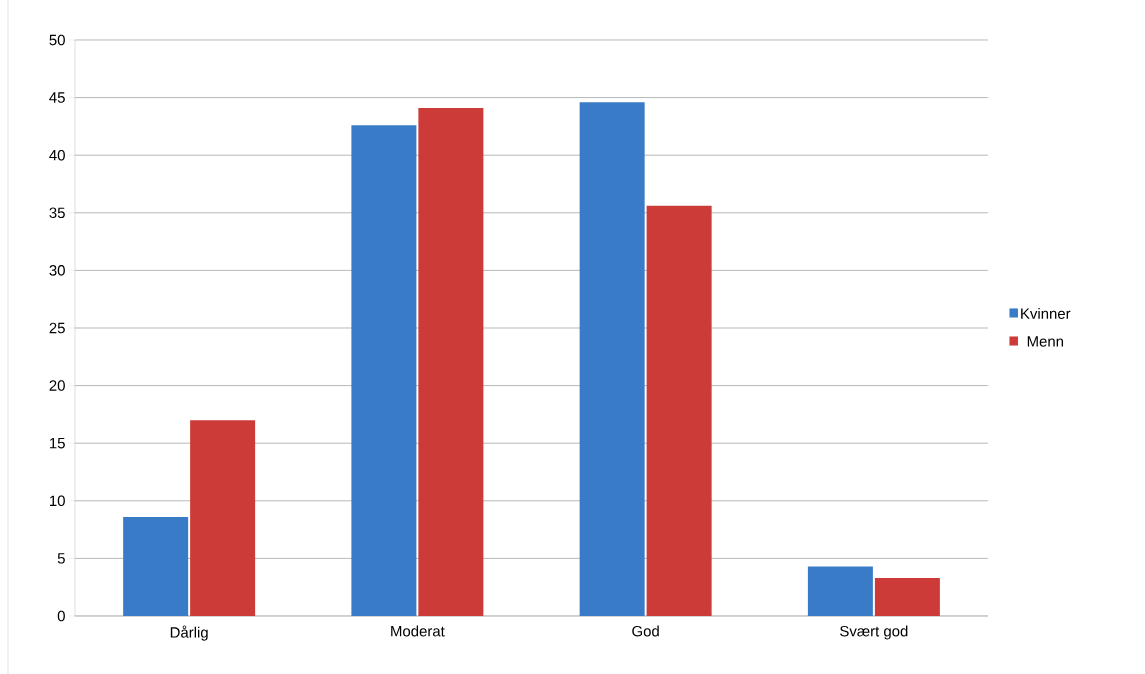  What do you see at coordinates (61, 616) in the screenshot?
I see `y-tick-label: 0` at bounding box center [61, 616].